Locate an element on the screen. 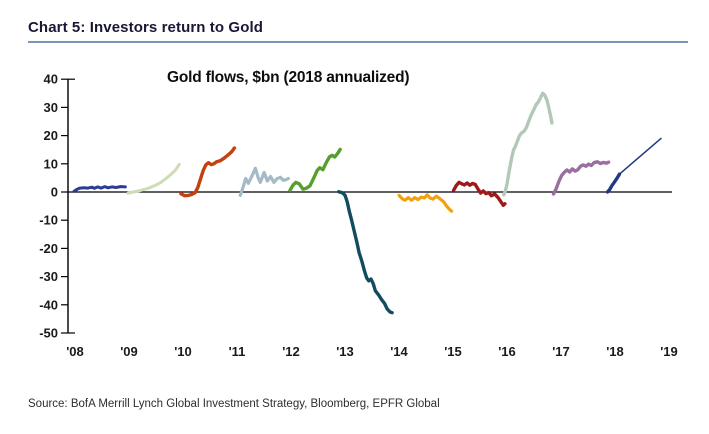 This screenshot has height=434, width=709. x-axis-label: '18 is located at coordinates (615, 351).